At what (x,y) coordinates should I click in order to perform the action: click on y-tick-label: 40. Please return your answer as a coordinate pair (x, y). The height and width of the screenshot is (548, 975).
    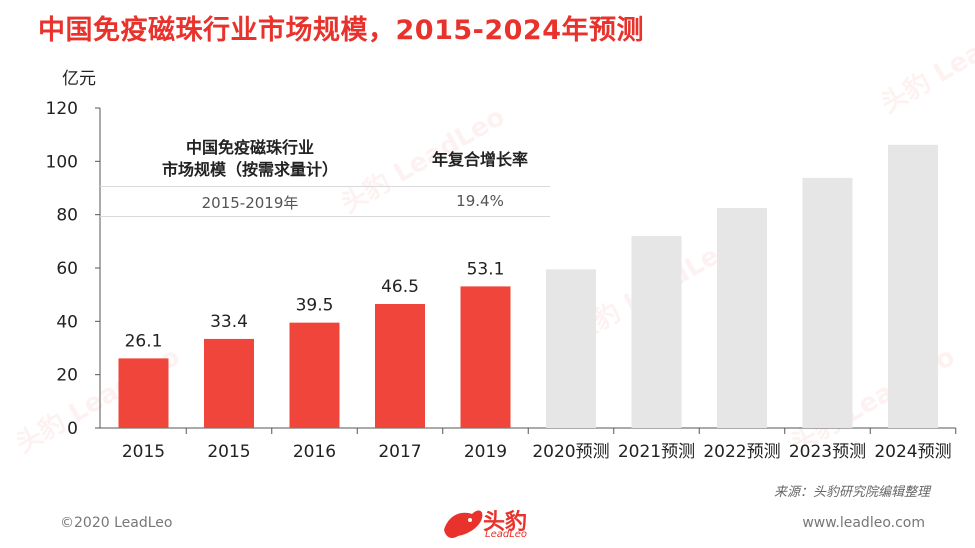
    Looking at the image, I should click on (67, 322).